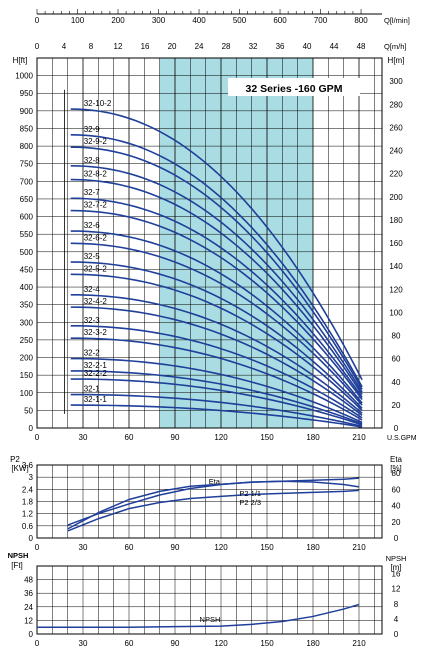 The width and height of the screenshot is (424, 661). Describe the element at coordinates (78, 20) in the screenshot. I see `q-lmin-tick-label: 100` at that location.